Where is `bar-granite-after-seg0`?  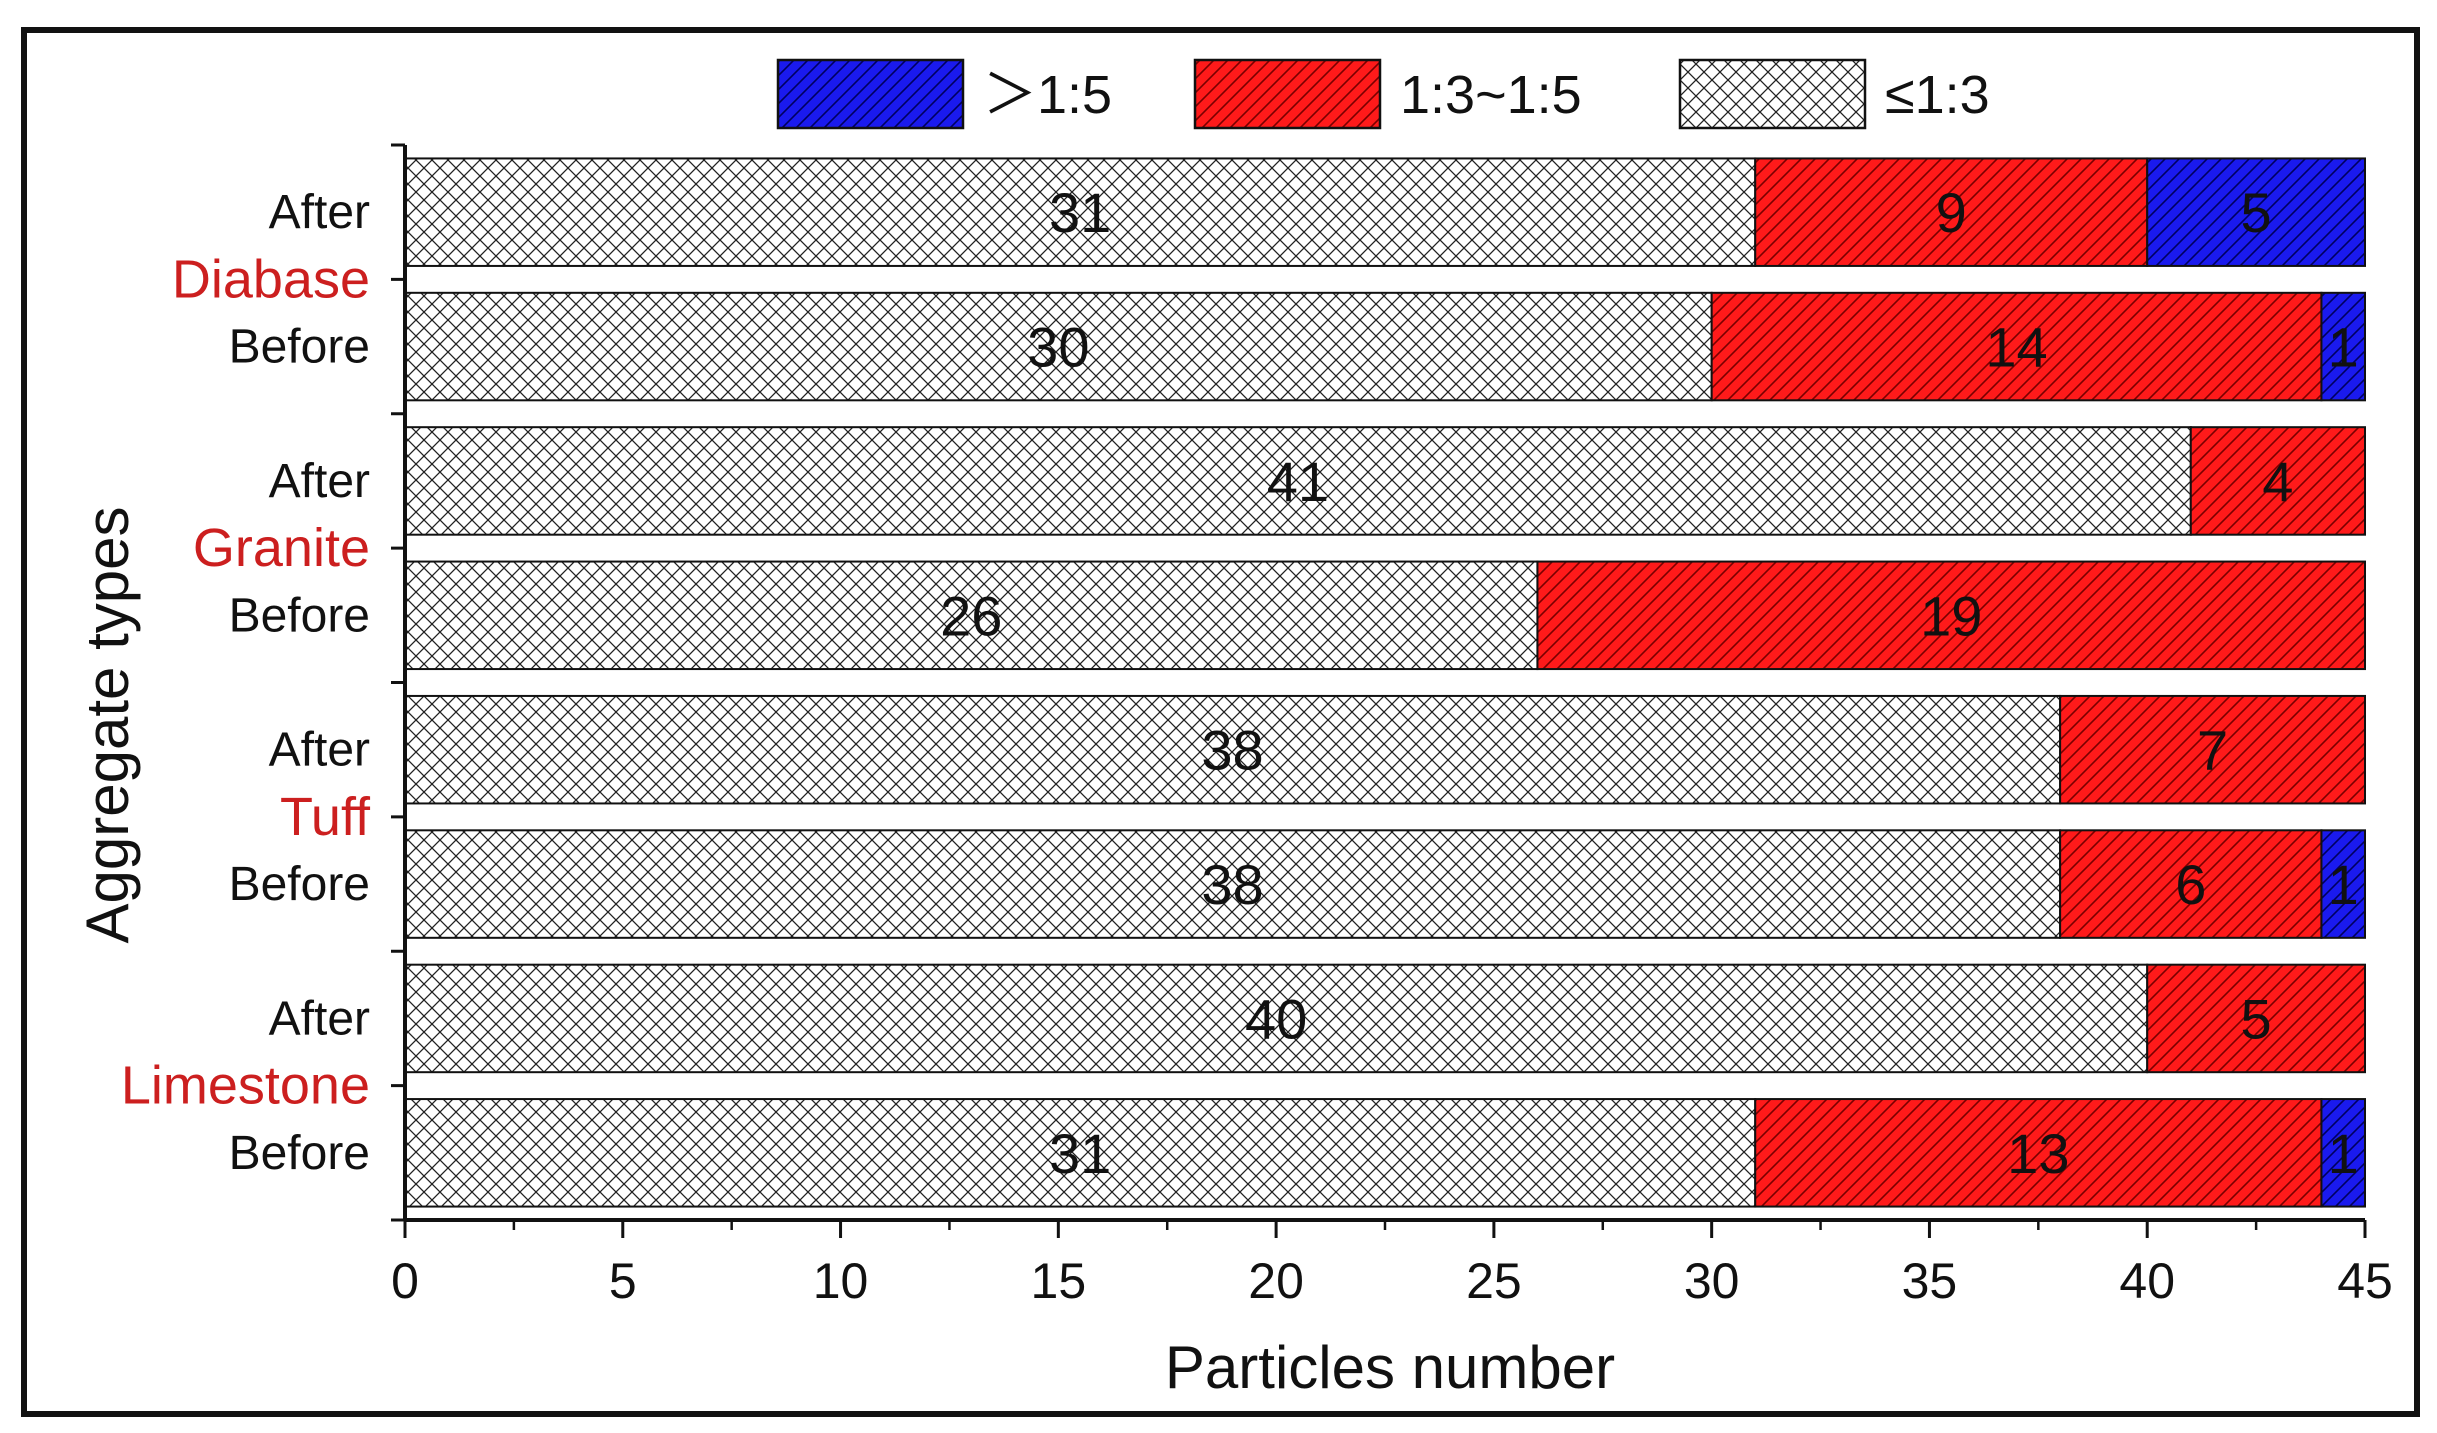
bar-granite-after-seg0 is located at coordinates (1298, 481).